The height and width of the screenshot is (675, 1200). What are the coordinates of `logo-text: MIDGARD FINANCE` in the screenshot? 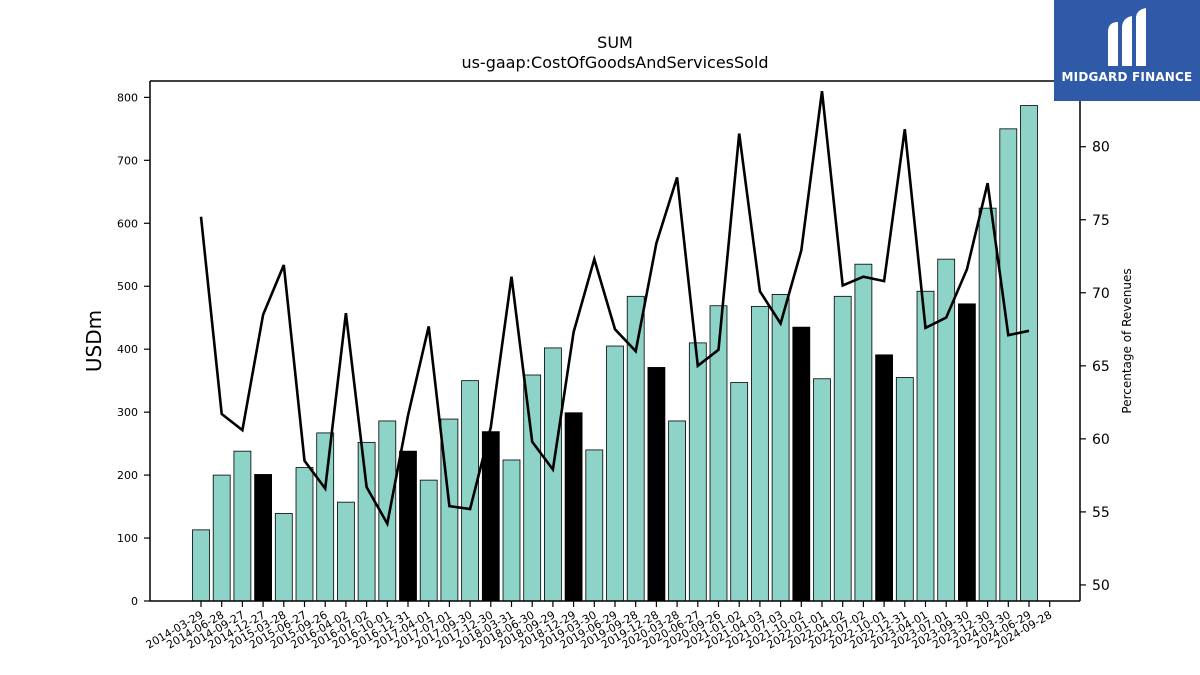 It's located at (1127, 77).